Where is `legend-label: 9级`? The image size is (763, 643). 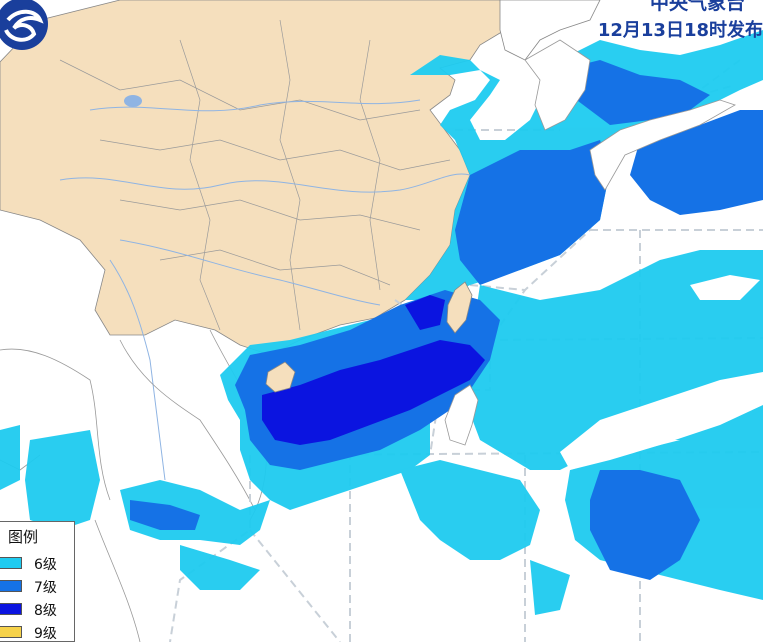
legend-label: 9级 is located at coordinates (45, 634).